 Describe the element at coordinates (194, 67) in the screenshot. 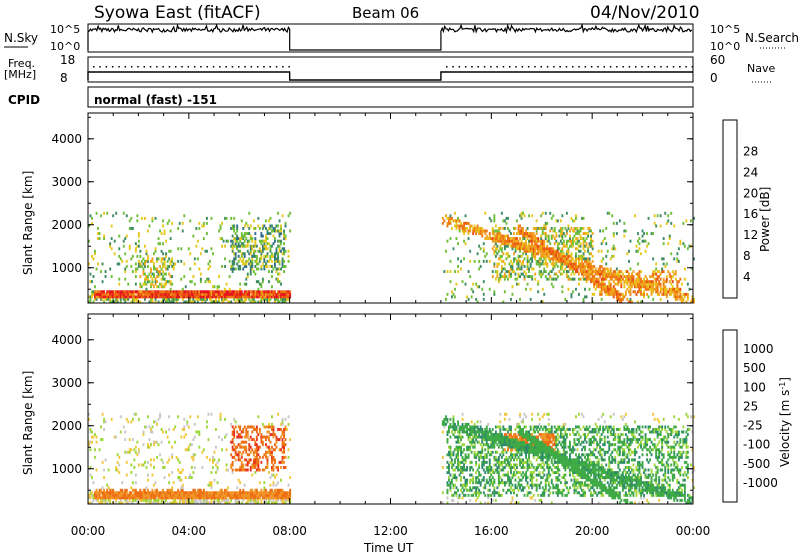

I see `freq-point` at that location.